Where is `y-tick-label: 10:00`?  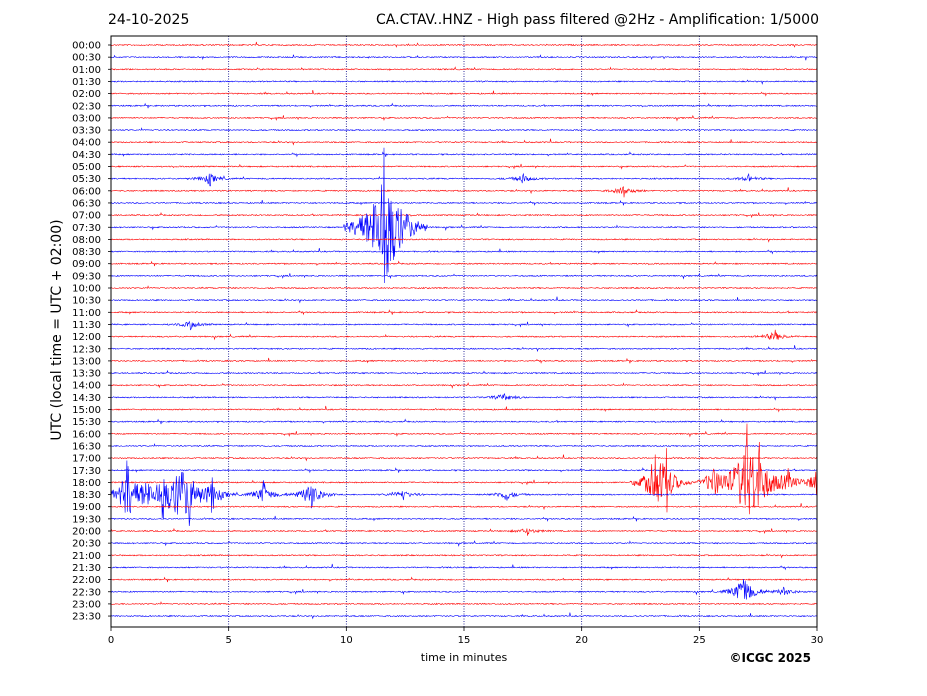
y-tick-label: 10:00 is located at coordinates (86, 289).